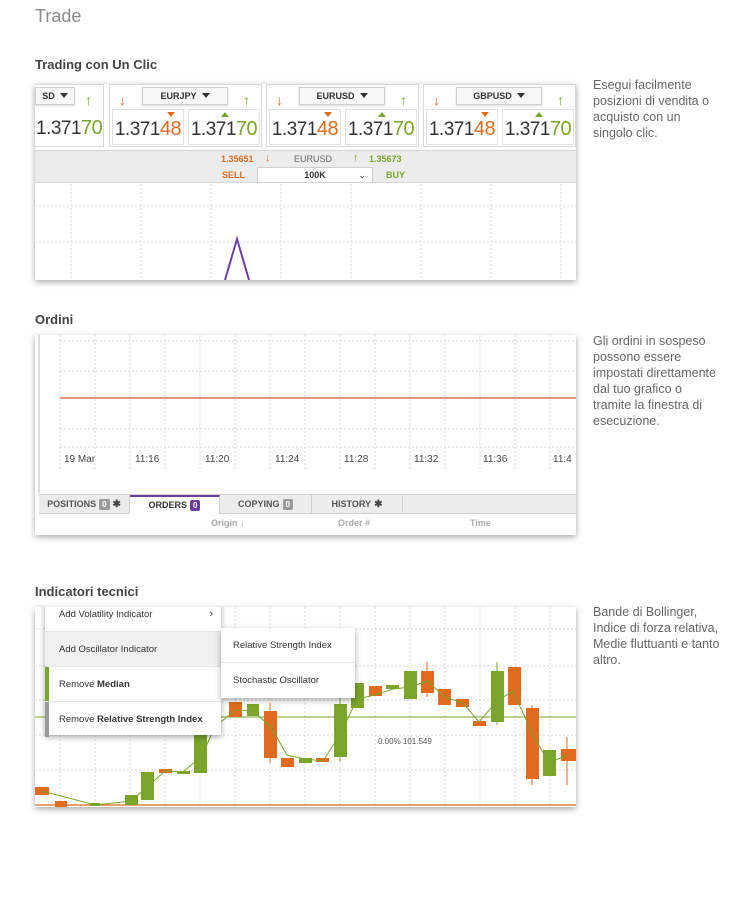 This screenshot has height=902, width=744. What do you see at coordinates (562, 459) in the screenshot?
I see `time-label: 11:4` at bounding box center [562, 459].